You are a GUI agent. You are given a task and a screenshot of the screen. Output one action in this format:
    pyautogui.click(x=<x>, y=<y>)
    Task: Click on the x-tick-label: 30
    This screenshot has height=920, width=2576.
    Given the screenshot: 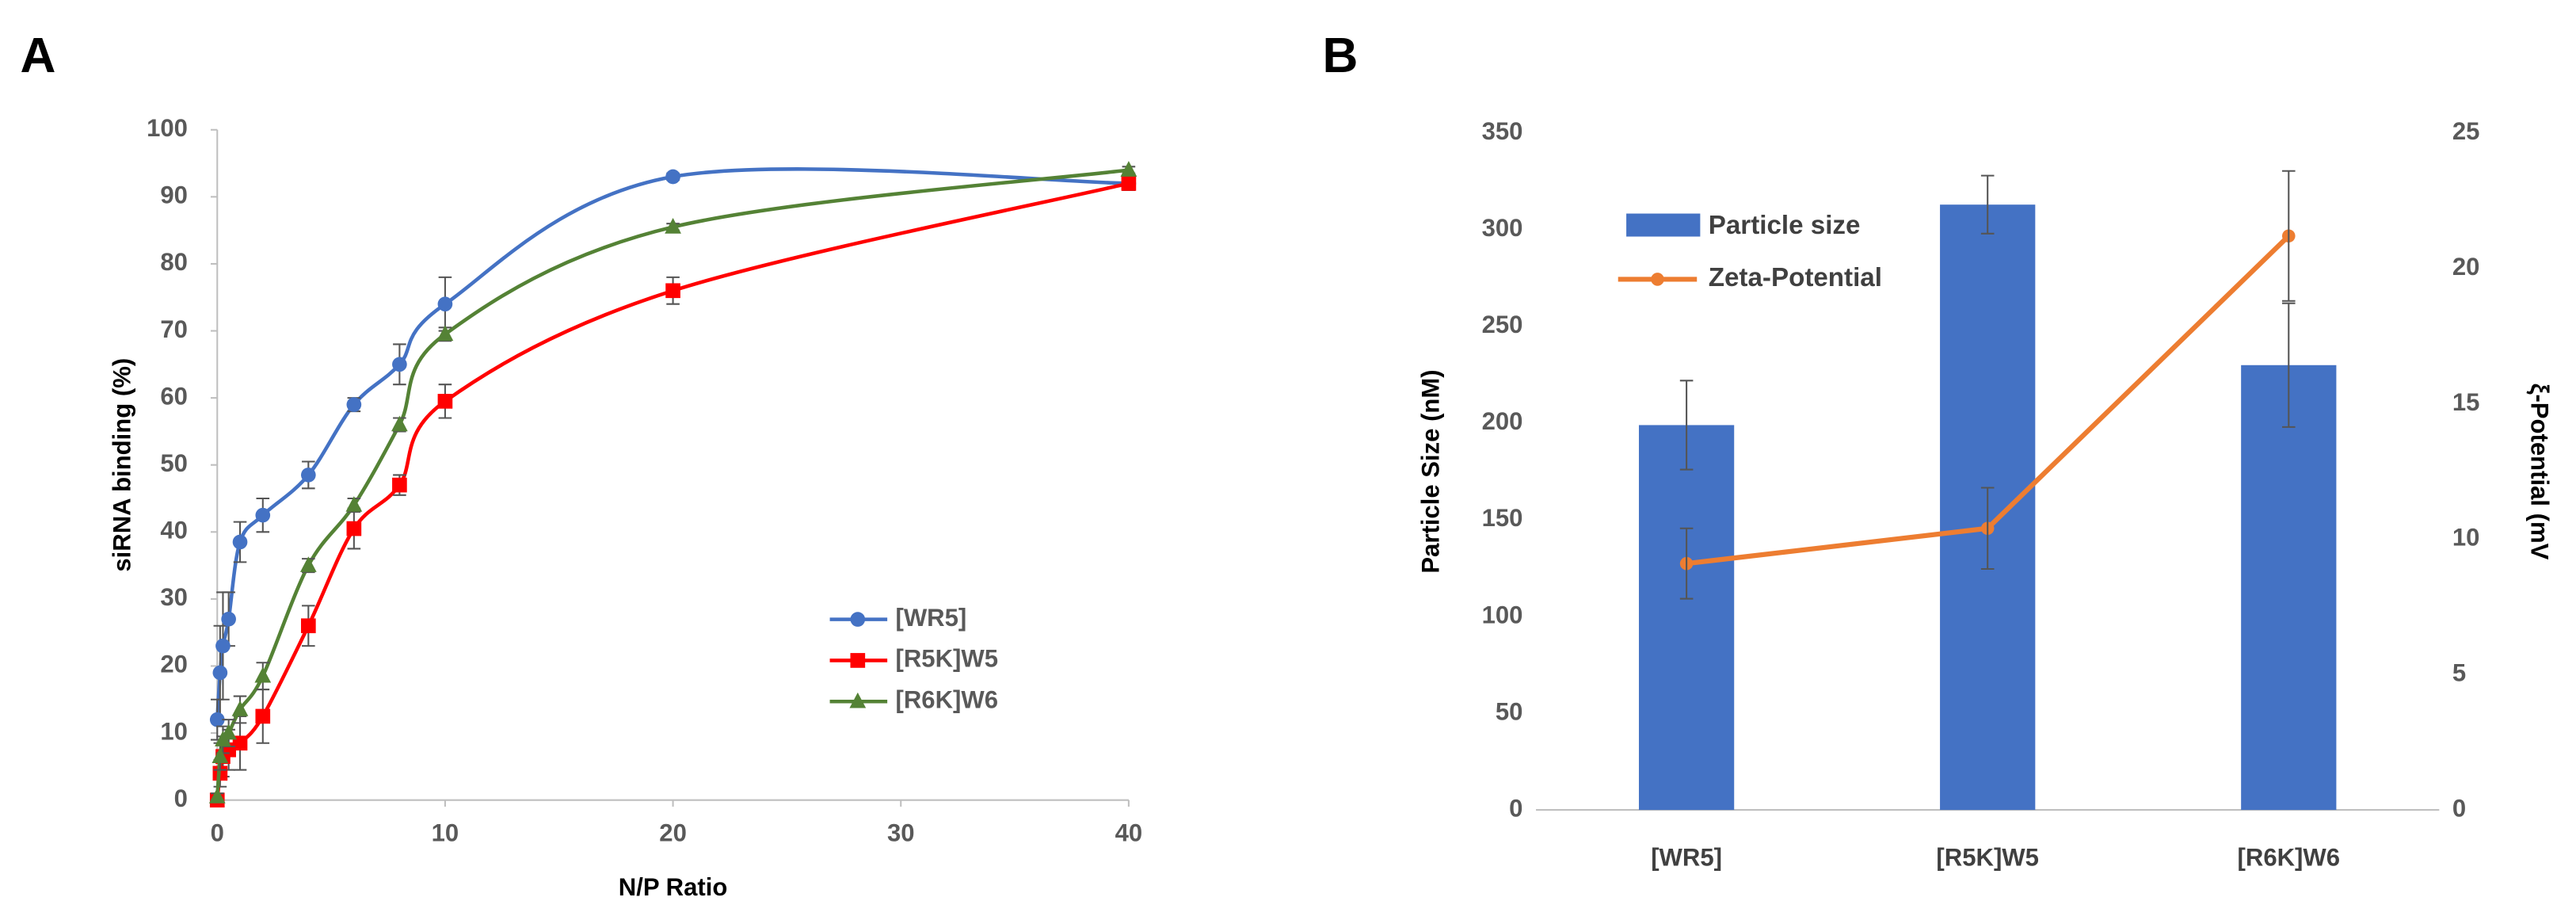 What is the action you would take?
    pyautogui.click(x=901, y=832)
    